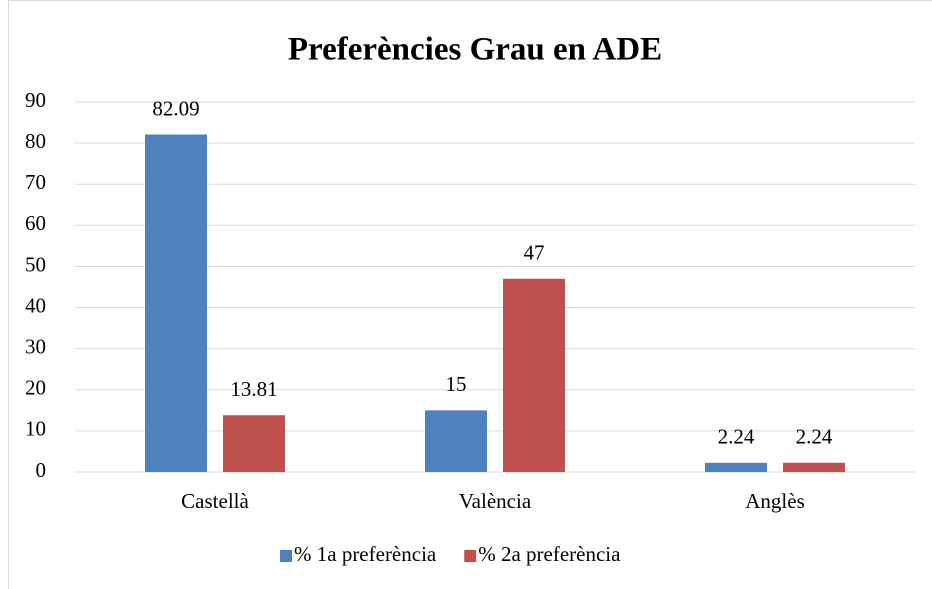  What do you see at coordinates (534, 253) in the screenshot?
I see `data-label: 47` at bounding box center [534, 253].